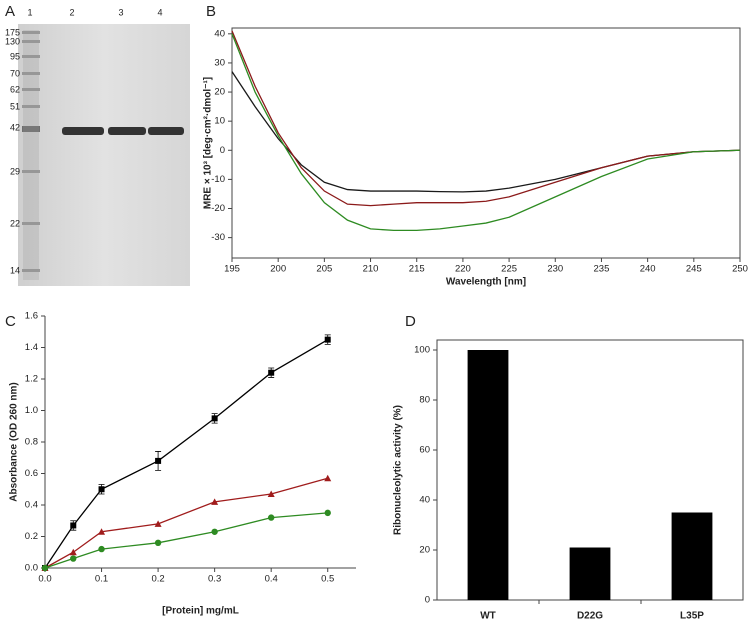 Image resolution: width=748 pixels, height=633 pixels. I want to click on x-tick-label: 245, so click(694, 269).